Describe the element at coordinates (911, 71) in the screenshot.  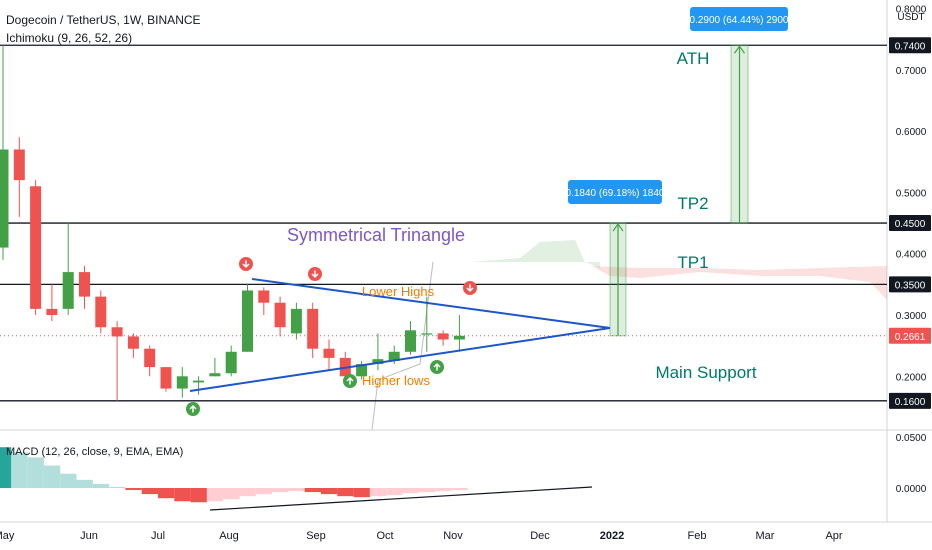
I see `price-tick-label: 0.7000` at that location.